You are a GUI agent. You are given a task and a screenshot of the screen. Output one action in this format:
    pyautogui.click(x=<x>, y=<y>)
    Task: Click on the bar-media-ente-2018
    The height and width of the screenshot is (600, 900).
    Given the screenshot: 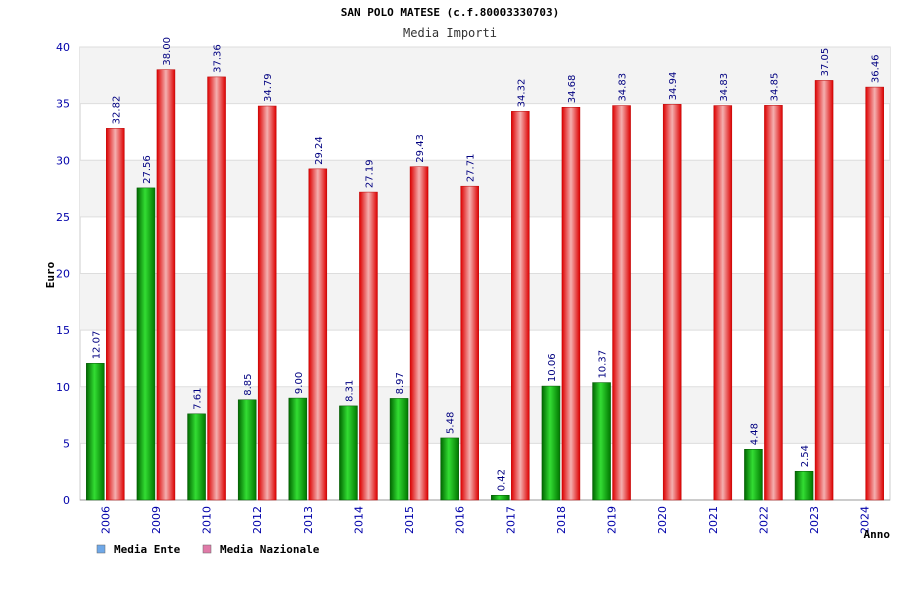 What is the action you would take?
    pyautogui.click(x=551, y=443)
    